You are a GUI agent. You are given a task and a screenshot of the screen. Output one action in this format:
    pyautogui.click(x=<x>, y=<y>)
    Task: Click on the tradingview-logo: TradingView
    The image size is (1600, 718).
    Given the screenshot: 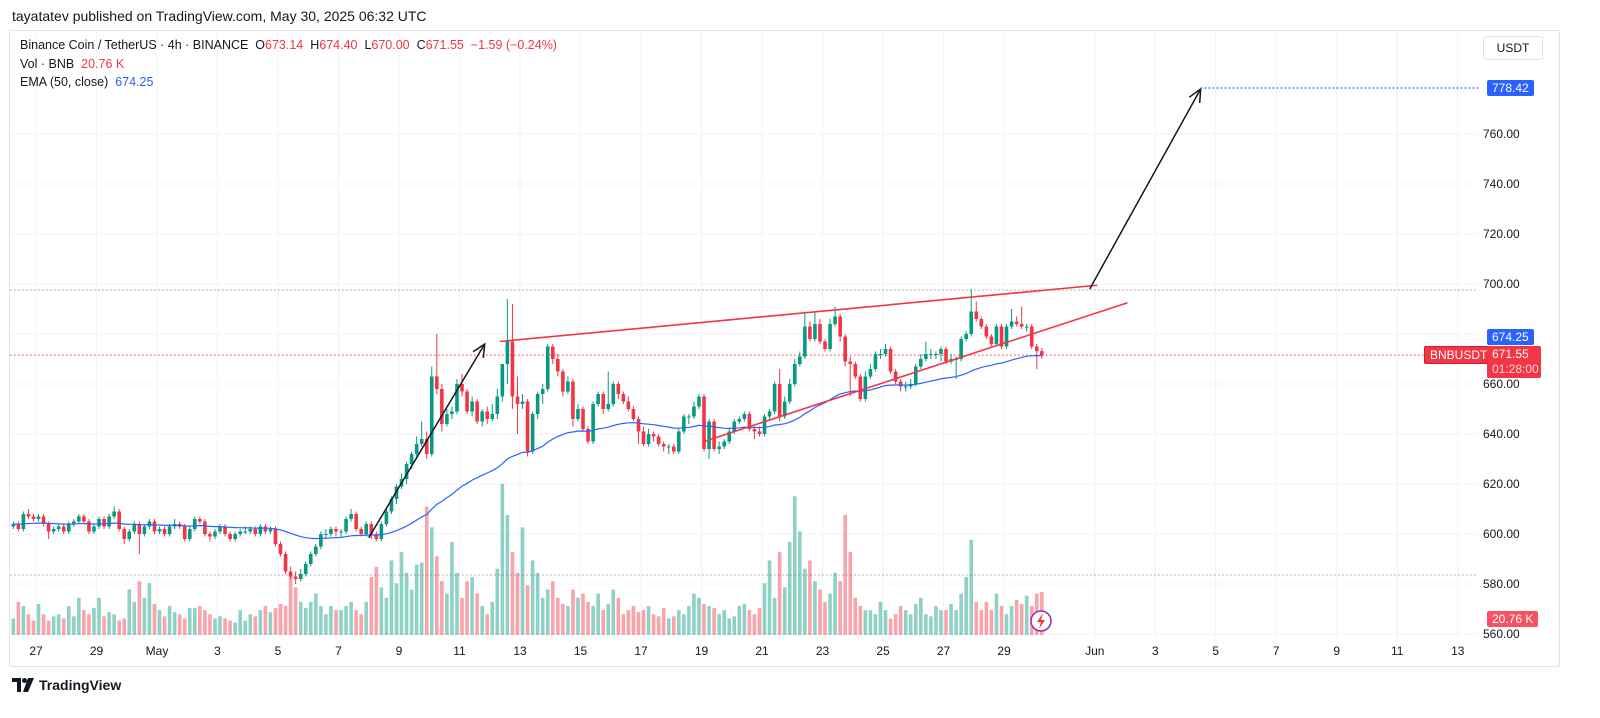 What is the action you would take?
    pyautogui.click(x=66, y=685)
    